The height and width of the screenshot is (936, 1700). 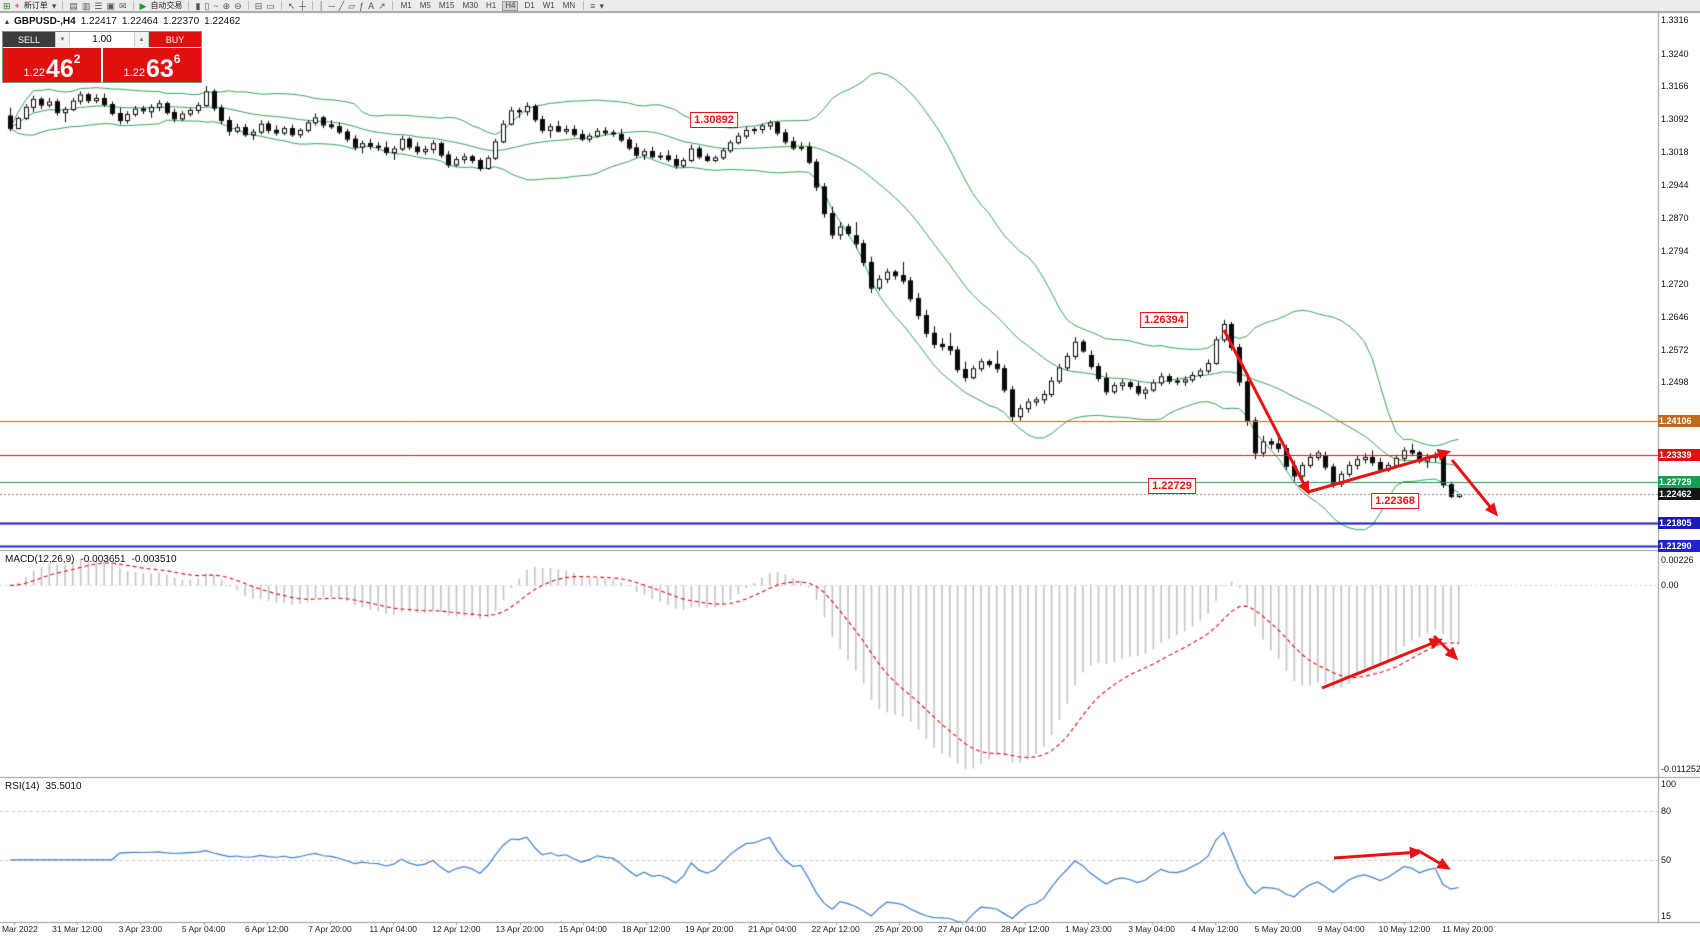 I want to click on macd-value-2: -0.003510, so click(x=154, y=559).